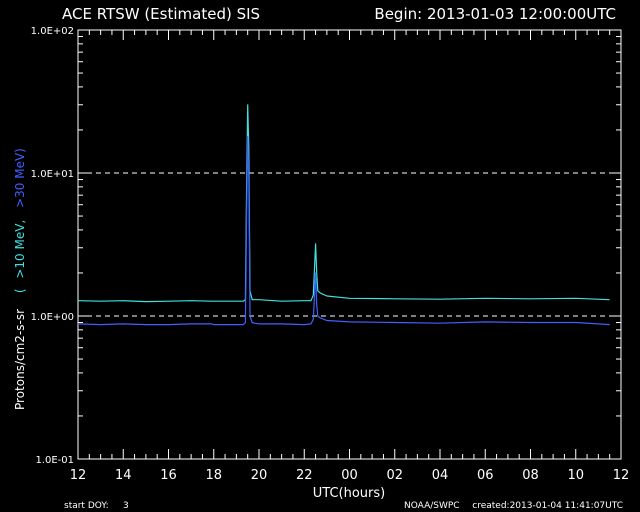  What do you see at coordinates (530, 475) in the screenshot?
I see `x-tick-label: 08` at bounding box center [530, 475].